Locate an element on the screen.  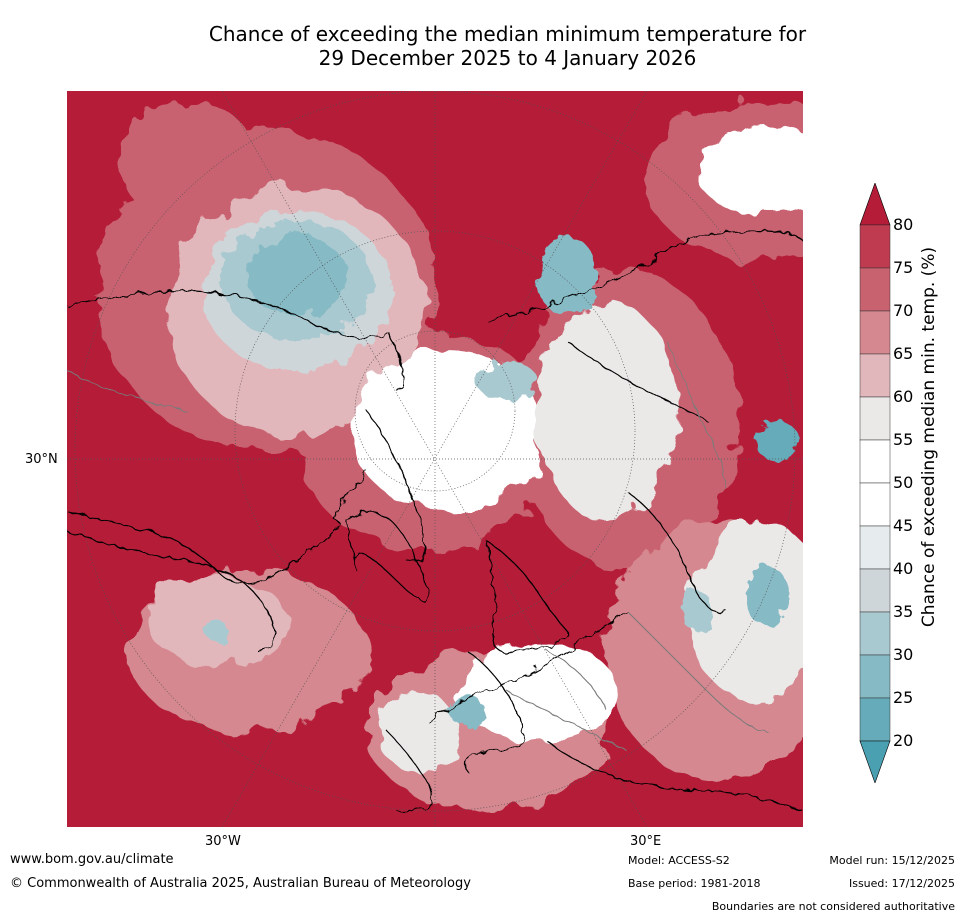
longitude-label-30w: 30°W is located at coordinates (223, 841).